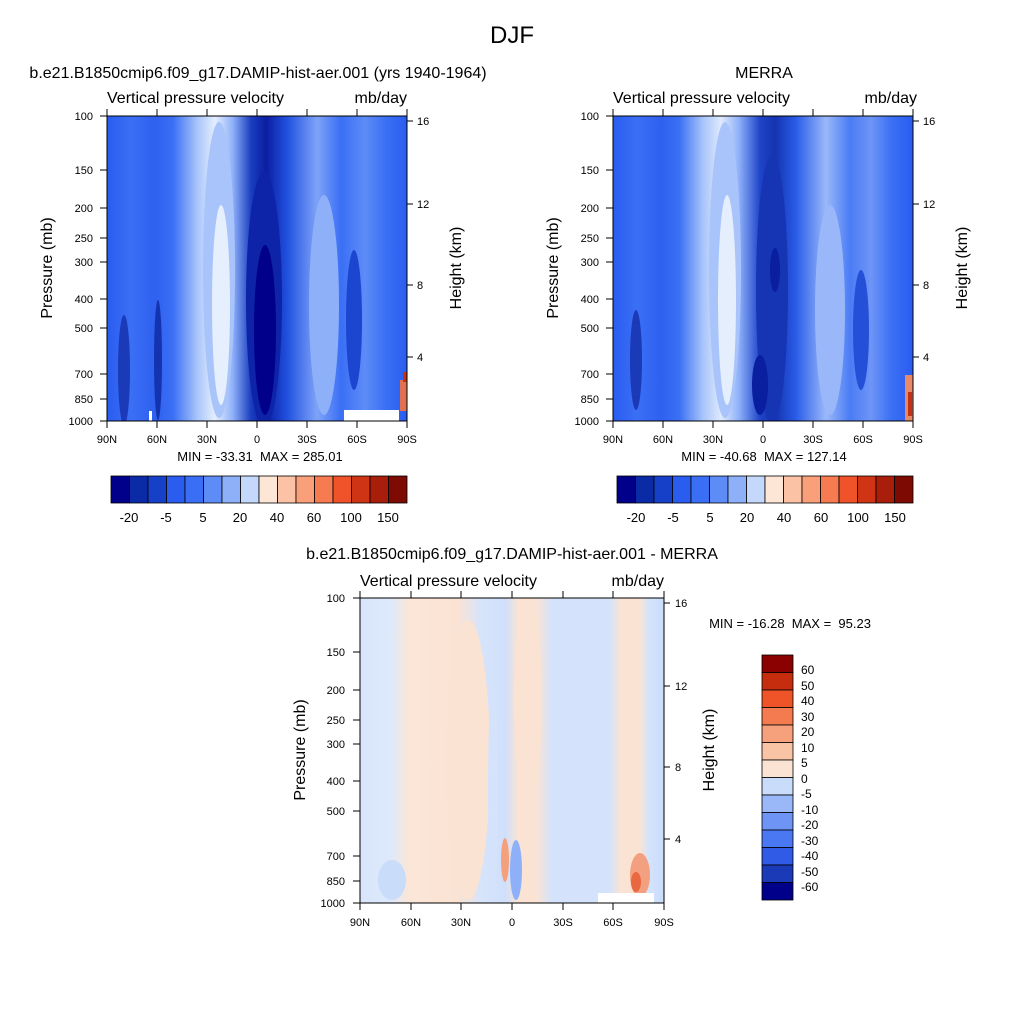 This screenshot has height=1024, width=1024. Describe the element at coordinates (590, 400) in the screenshot. I see `panel-obs-ytick: 850` at that location.